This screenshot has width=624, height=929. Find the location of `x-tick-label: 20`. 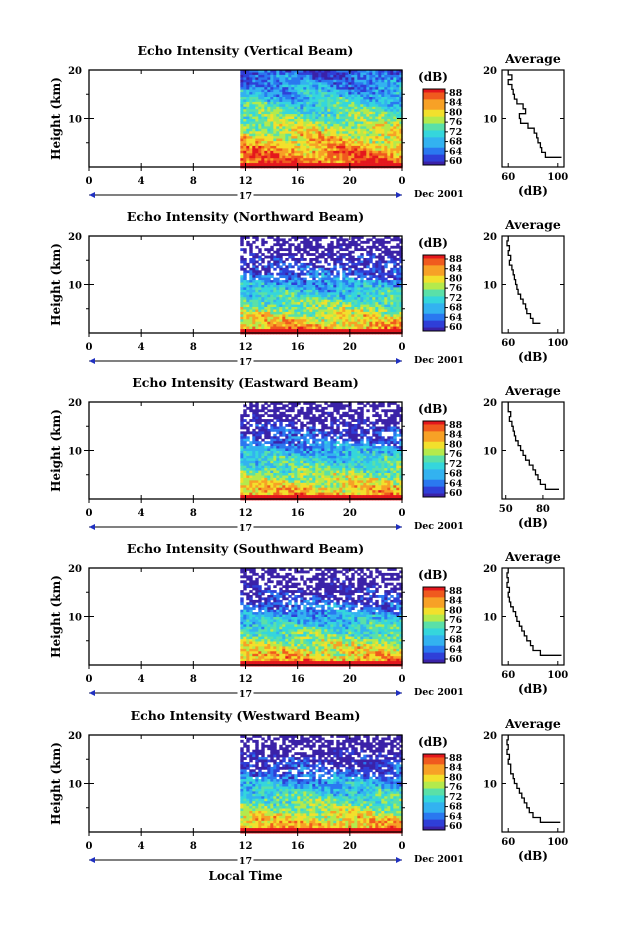

x-tick-label: 20 is located at coordinates (350, 181).